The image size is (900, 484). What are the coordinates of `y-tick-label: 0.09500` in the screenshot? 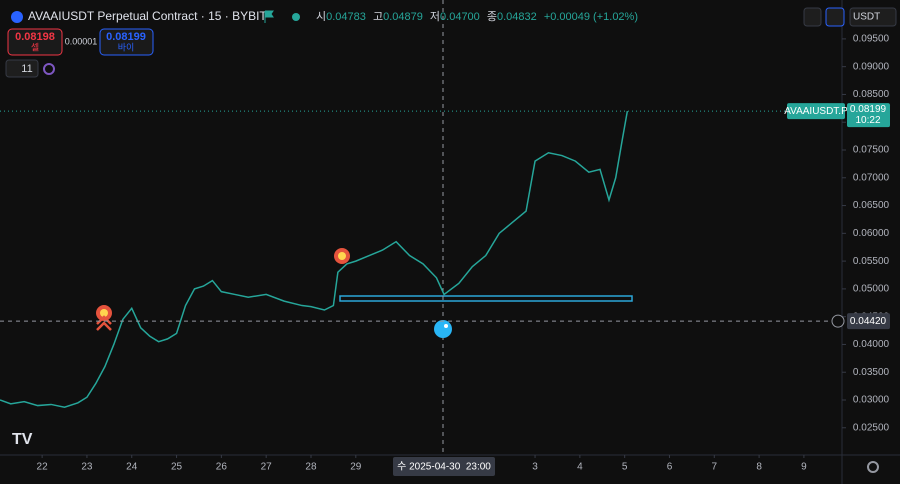 It's located at (871, 39).